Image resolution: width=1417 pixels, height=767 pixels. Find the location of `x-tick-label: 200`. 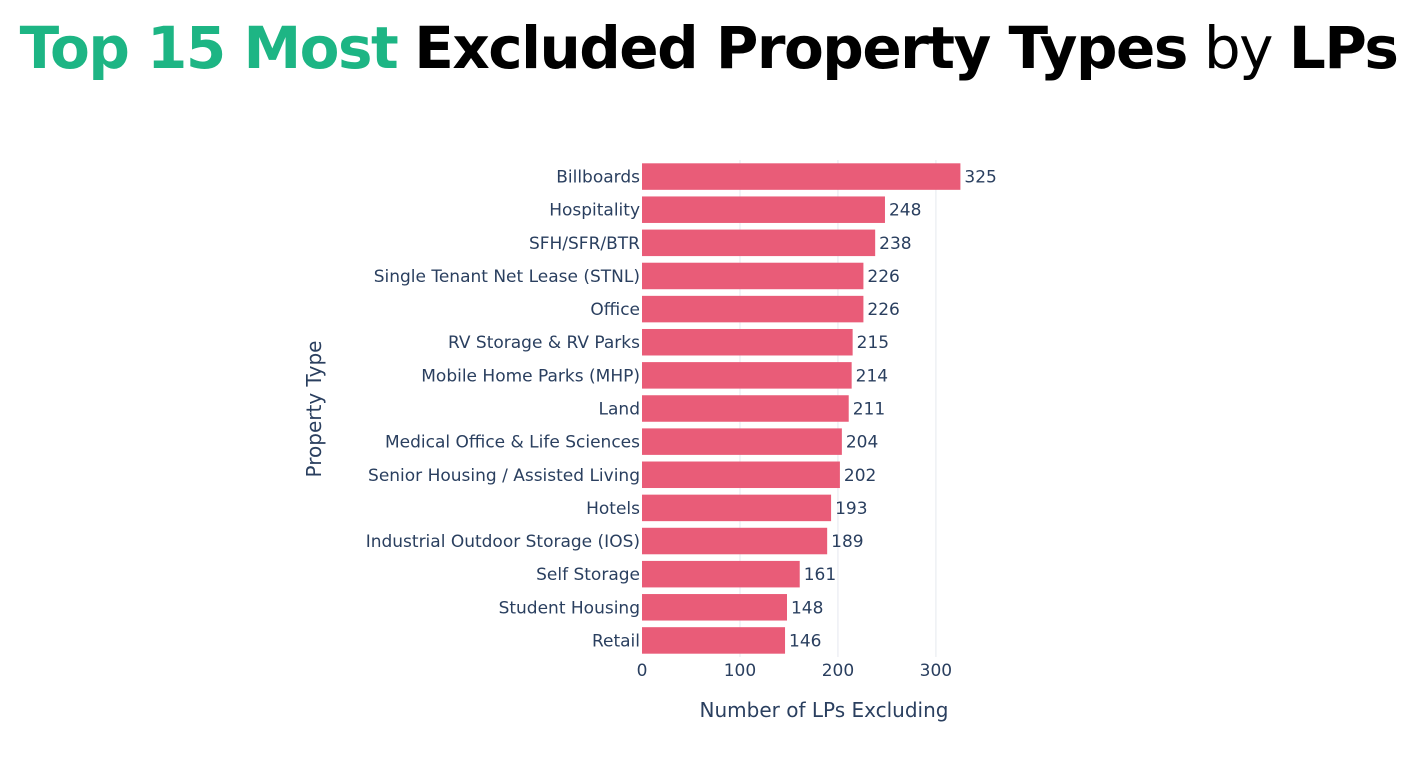

x-tick-label: 200 is located at coordinates (838, 671).